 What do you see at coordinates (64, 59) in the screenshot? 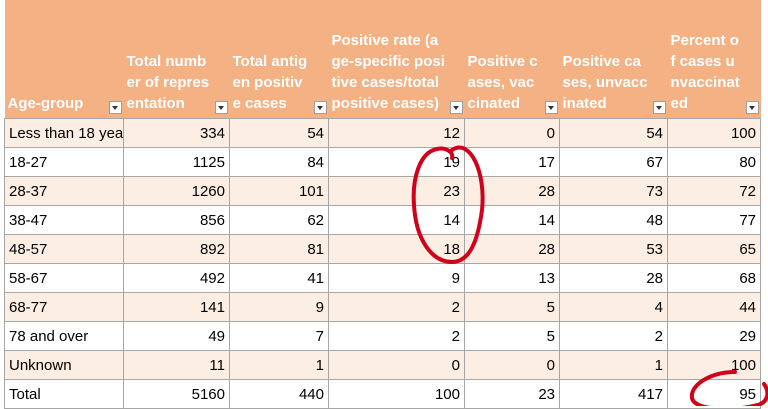
I see `column-header-age-group: Age-group` at bounding box center [64, 59].